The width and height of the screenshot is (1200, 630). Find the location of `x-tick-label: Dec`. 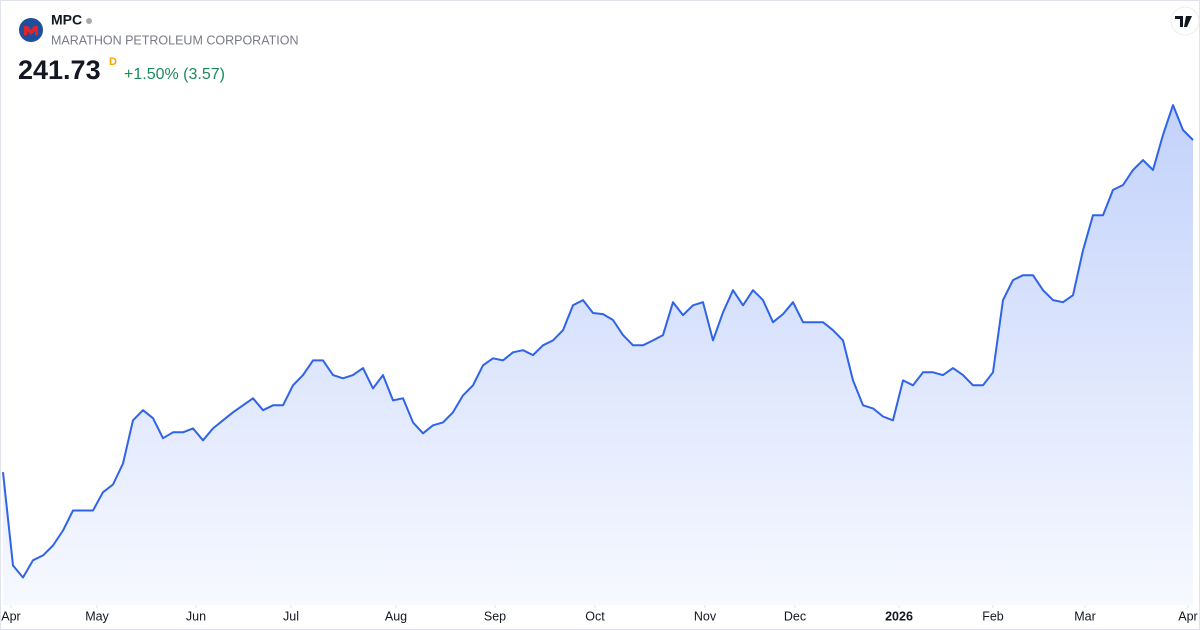

x-tick-label: Dec is located at coordinates (795, 616).